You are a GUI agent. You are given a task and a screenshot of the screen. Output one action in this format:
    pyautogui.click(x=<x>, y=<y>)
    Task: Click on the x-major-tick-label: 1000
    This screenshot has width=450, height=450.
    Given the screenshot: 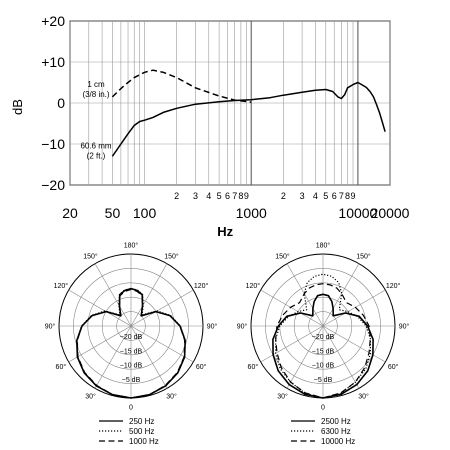 What is the action you would take?
    pyautogui.click(x=251, y=213)
    